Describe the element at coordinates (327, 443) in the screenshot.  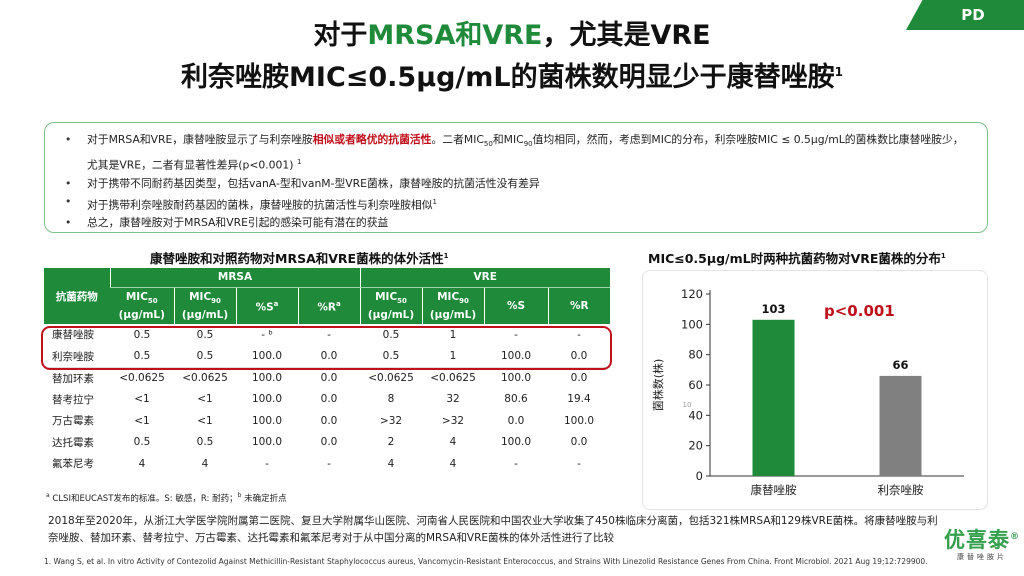
I see `table-row: 达托霉素 0.5 0.5 100.0 0.0 2 4 100.0 0.0` at that location.